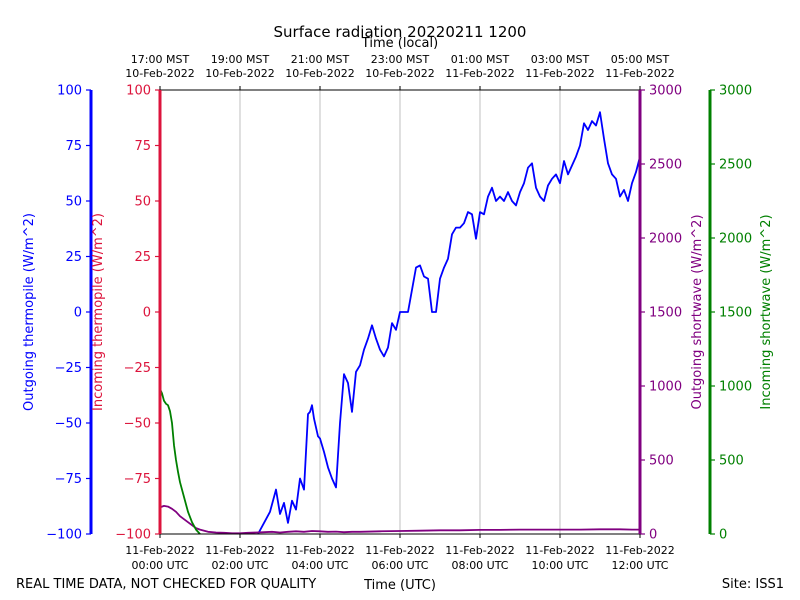 The height and width of the screenshot is (600, 800). Describe the element at coordinates (560, 59) in the screenshot. I see `top-tick-label-time: 03:00 MST` at that location.